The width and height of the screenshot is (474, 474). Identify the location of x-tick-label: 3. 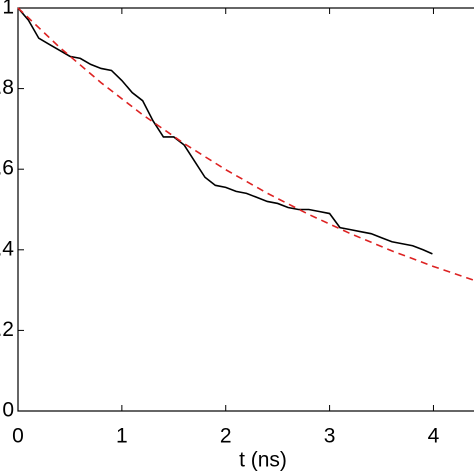
(330, 436).